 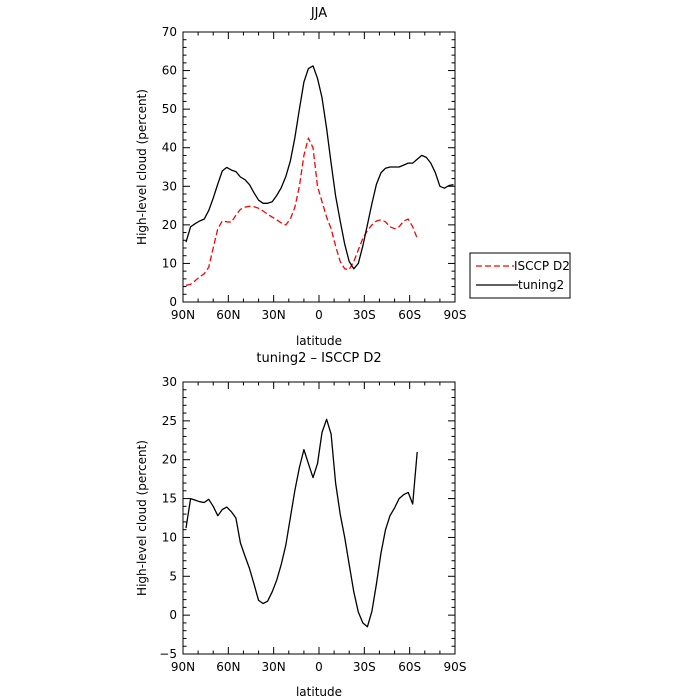 I want to click on top-series-isccp-d2, so click(x=301, y=212).